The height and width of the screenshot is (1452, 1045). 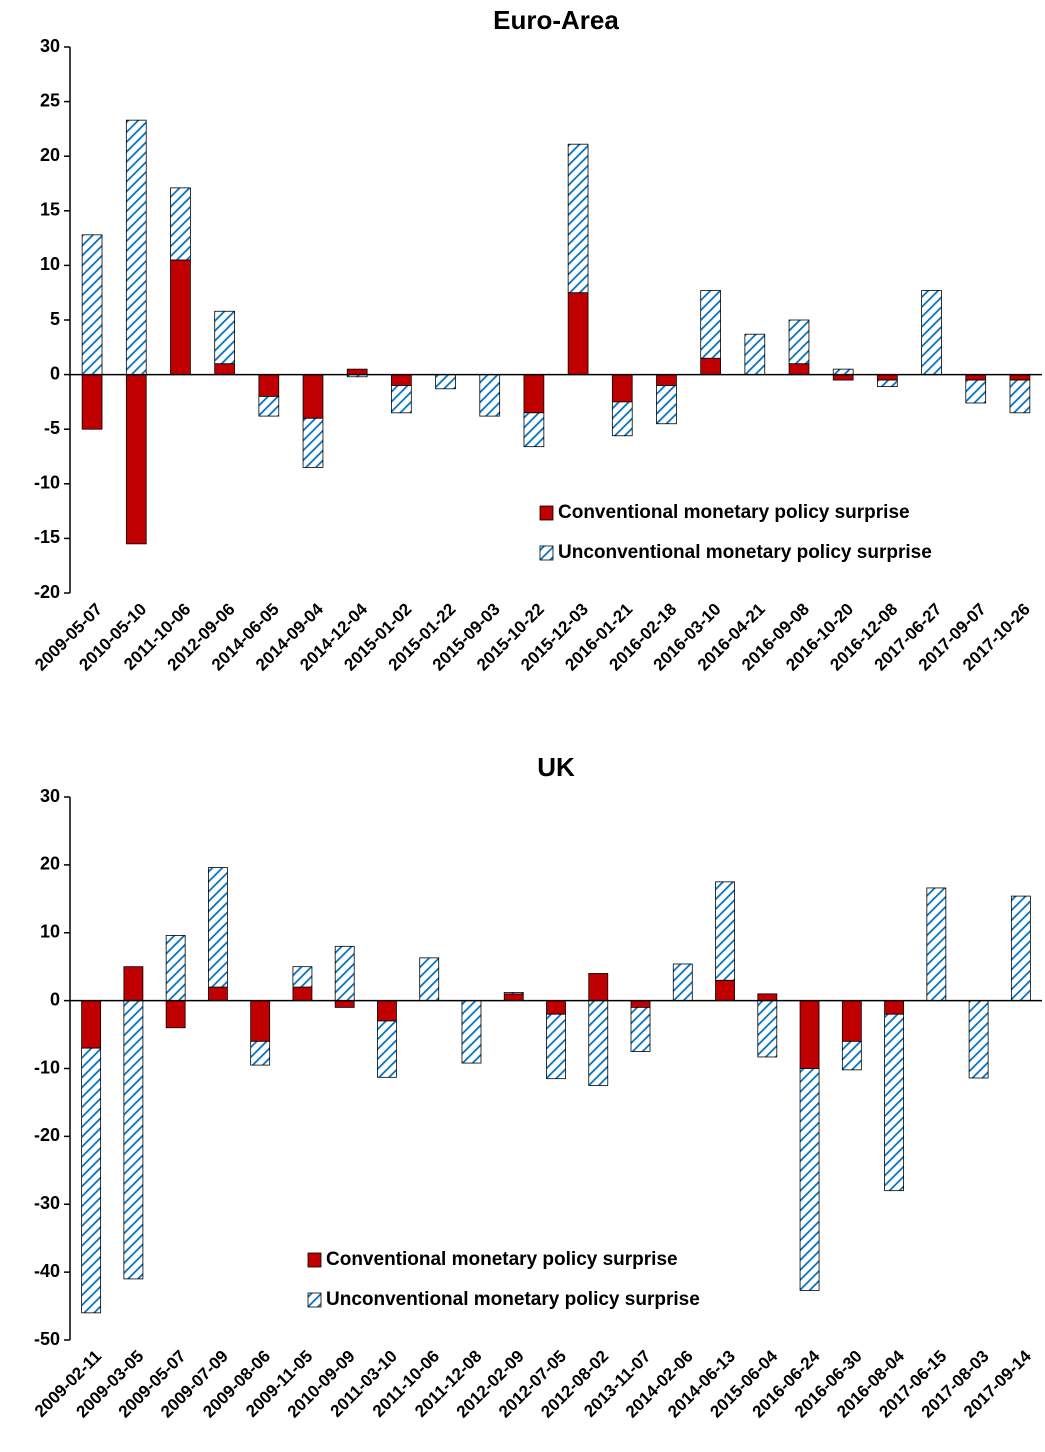 I want to click on chart-title: Euro-Area, so click(x=556, y=20).